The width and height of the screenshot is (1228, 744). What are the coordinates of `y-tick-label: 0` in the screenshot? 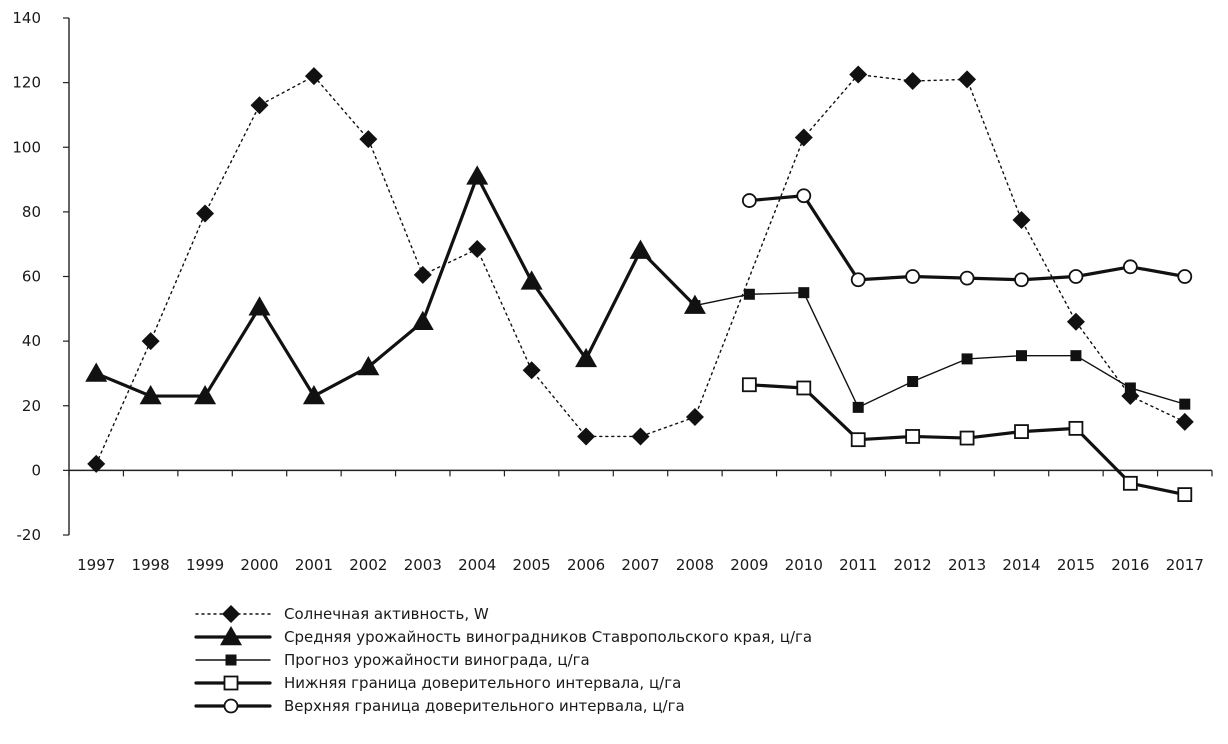 It's located at (36, 470).